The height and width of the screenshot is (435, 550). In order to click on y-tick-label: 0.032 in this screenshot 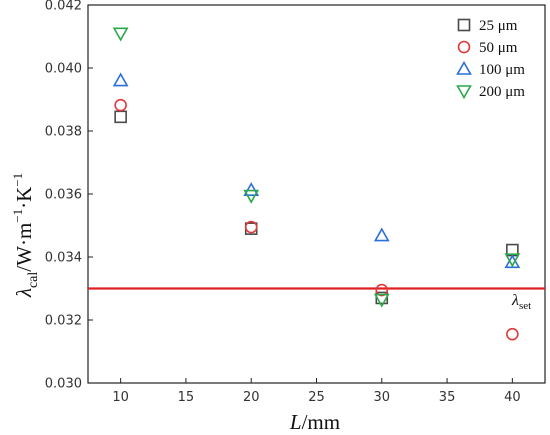, I will do `click(63, 321)`.